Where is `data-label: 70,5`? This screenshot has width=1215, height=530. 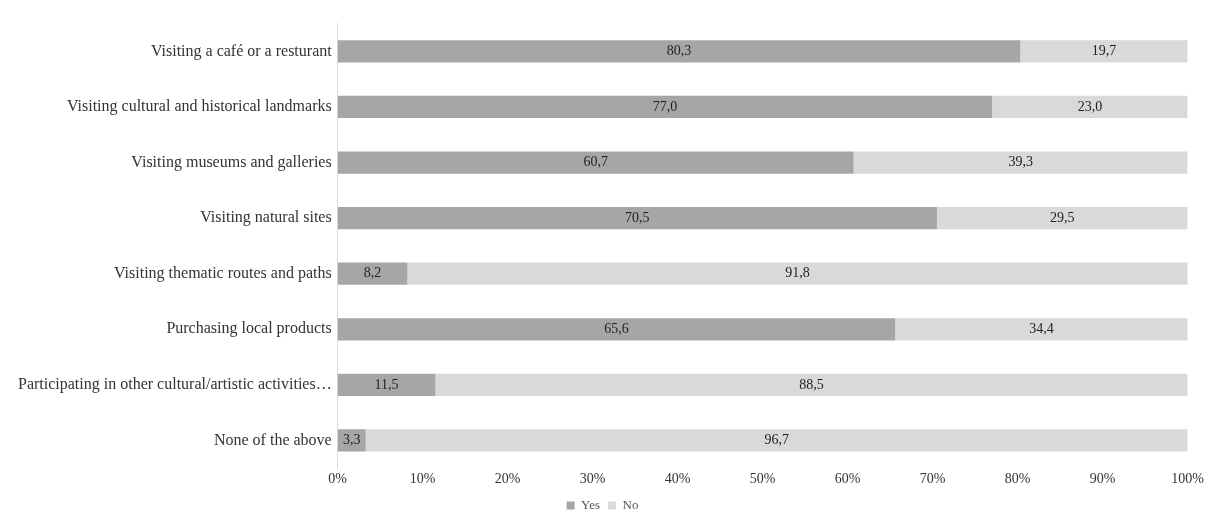 data-label: 70,5 is located at coordinates (637, 217).